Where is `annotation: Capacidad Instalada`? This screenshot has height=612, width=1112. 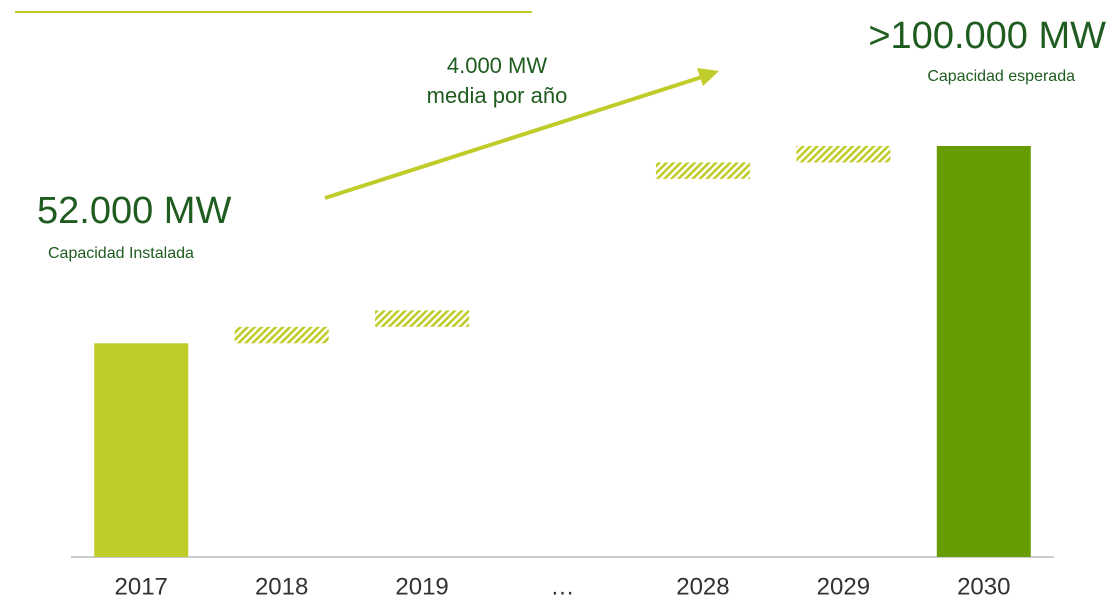 annotation: Capacidad Instalada is located at coordinates (121, 253).